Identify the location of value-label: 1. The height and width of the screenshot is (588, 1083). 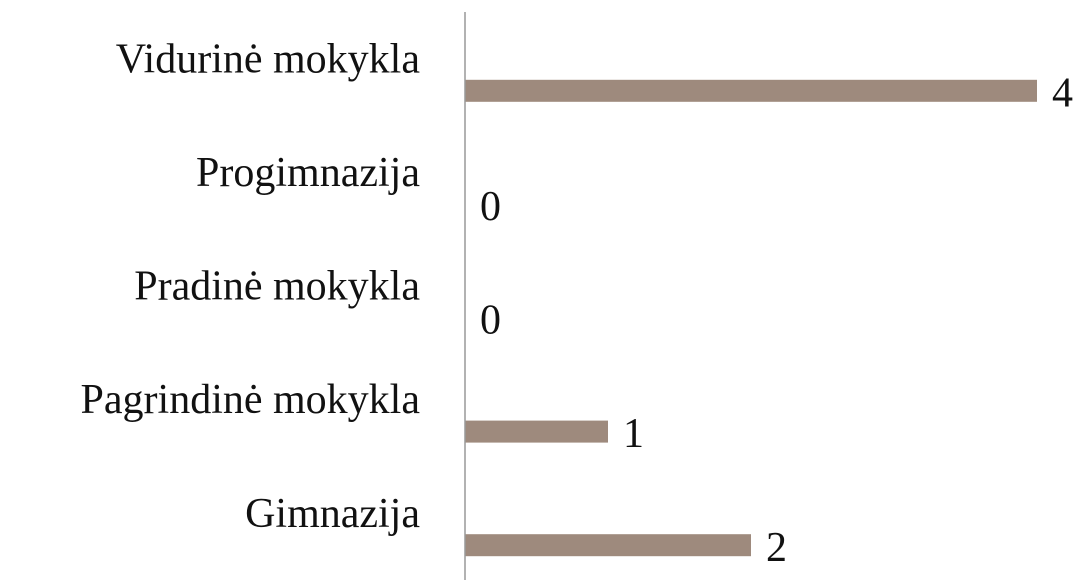
(633, 434).